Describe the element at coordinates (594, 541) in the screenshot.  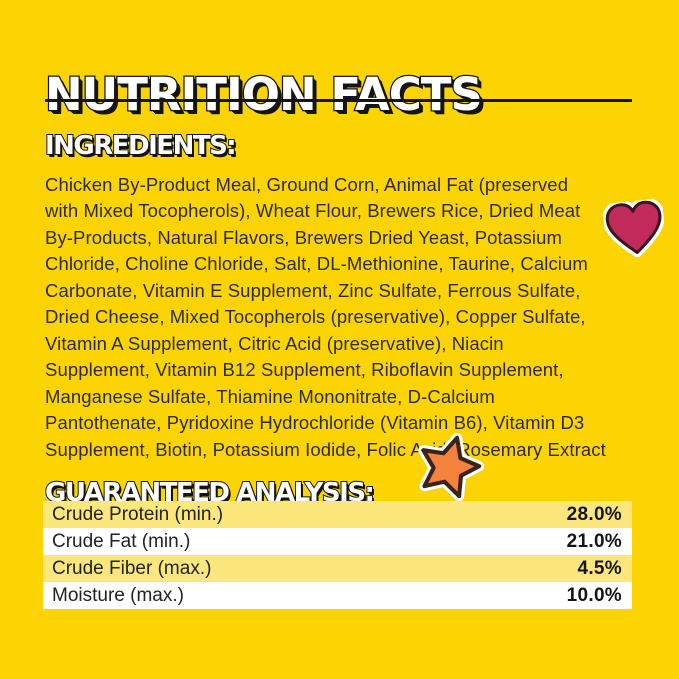
I see `analysis-value: 21.0%` at that location.